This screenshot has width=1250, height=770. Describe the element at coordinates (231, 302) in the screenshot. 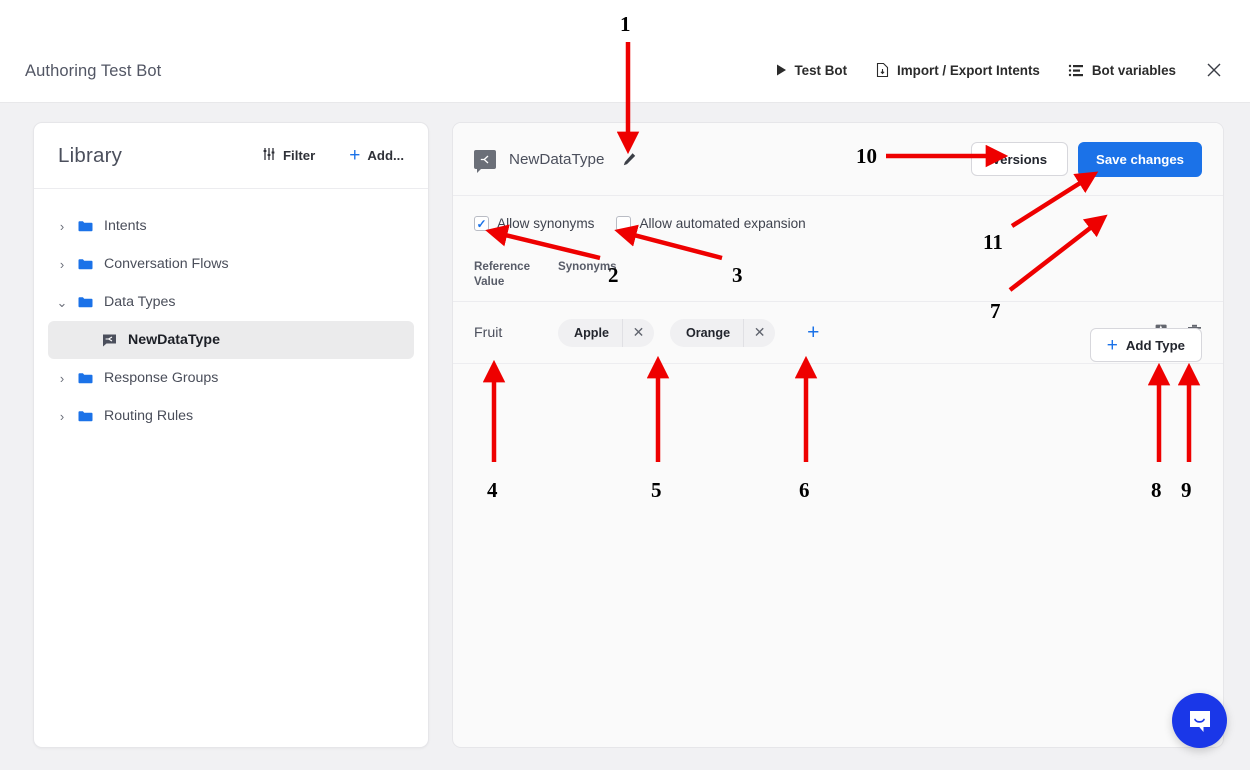

I see `sidebar-item-data-types: ⌄ Data Types` at that location.